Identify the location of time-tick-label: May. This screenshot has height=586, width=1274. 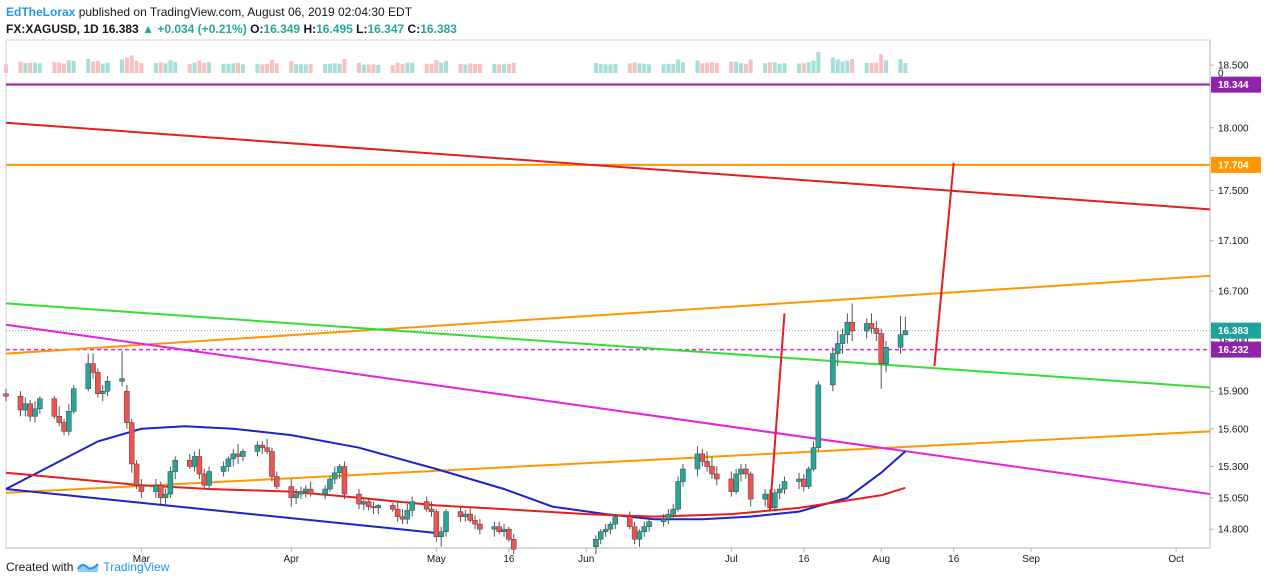
(436, 559).